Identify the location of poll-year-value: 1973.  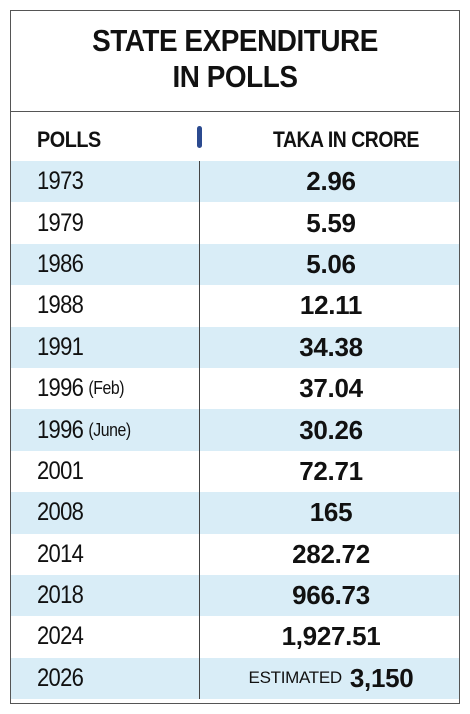
(60, 181).